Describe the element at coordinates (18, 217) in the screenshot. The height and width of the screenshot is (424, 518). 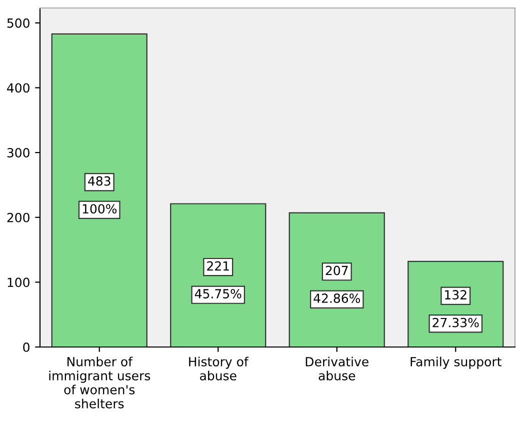
I see `y-tick-label: 200` at that location.